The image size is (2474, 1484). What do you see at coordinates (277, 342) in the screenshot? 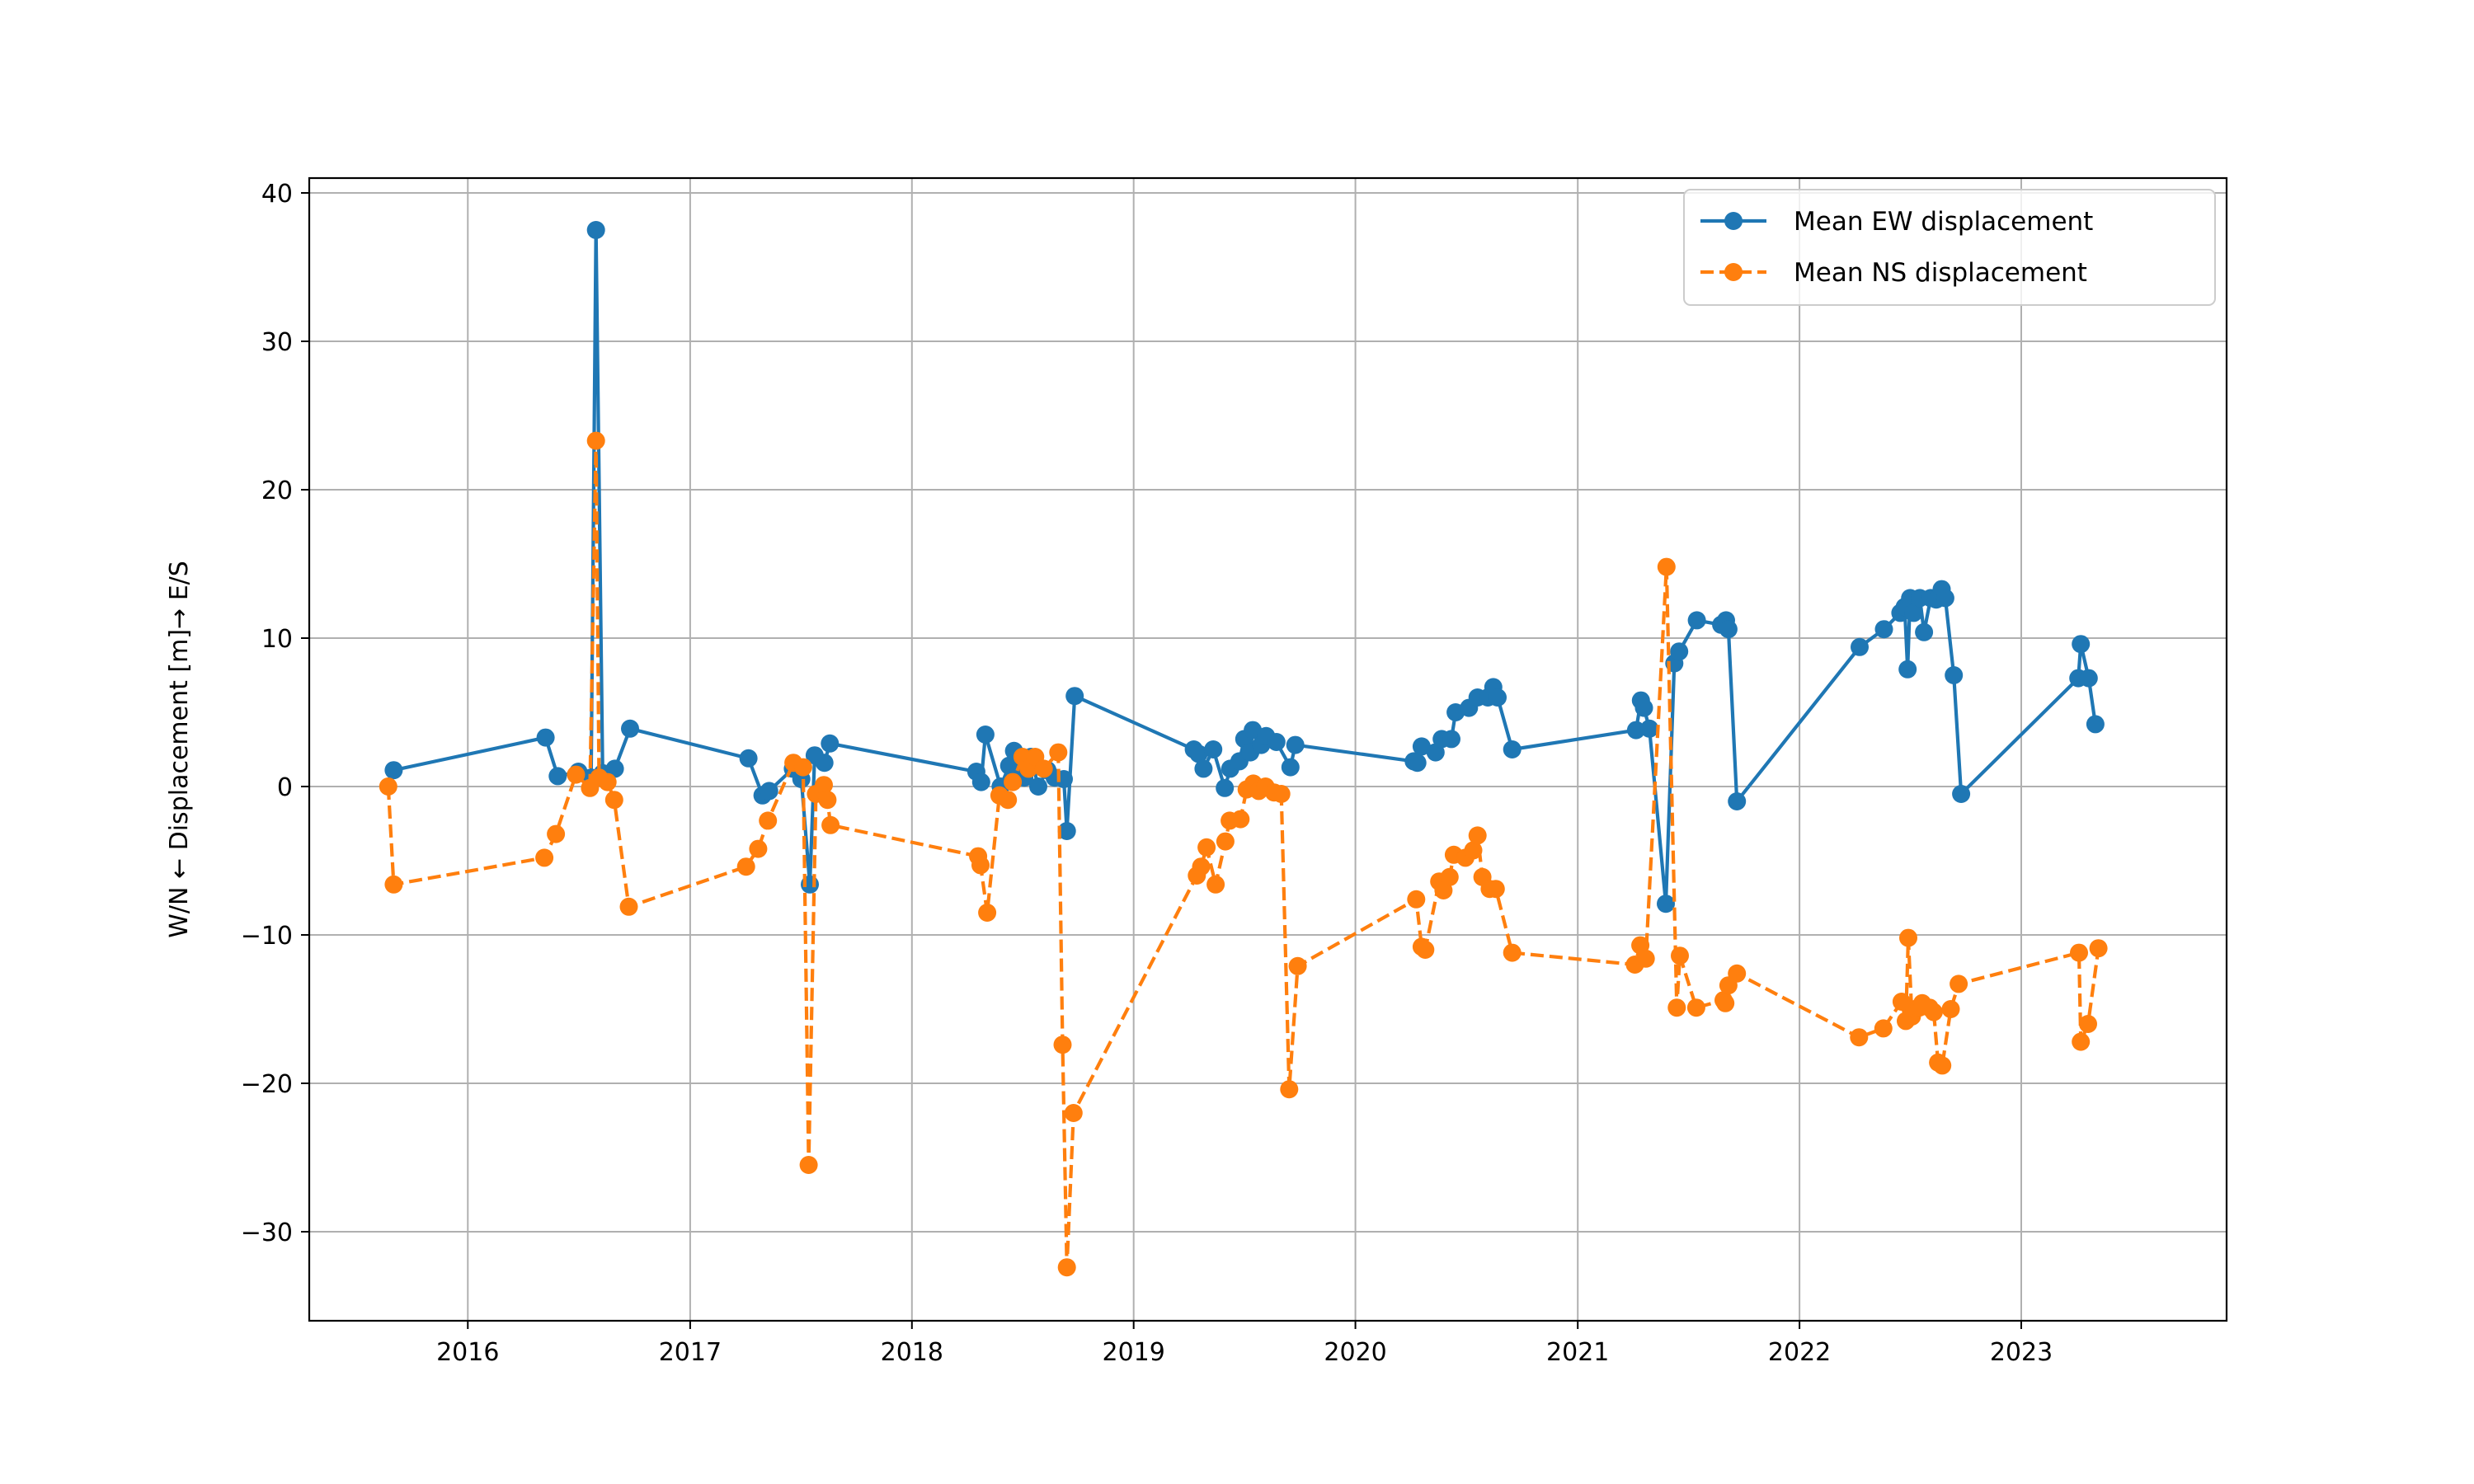
I see `y-tick-label: 30` at bounding box center [277, 342].